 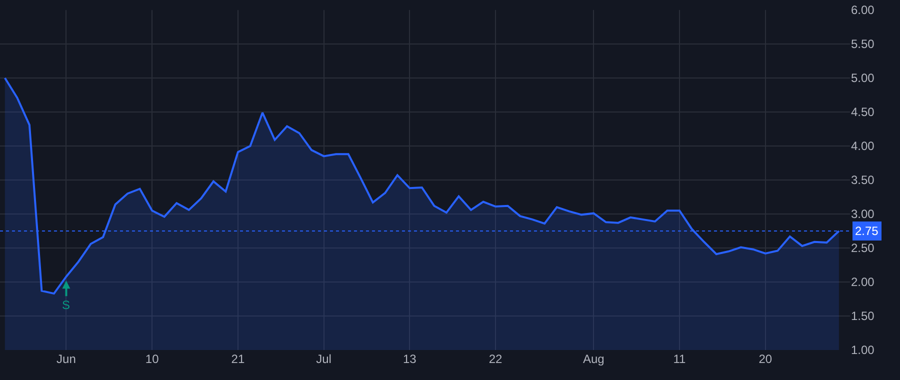 What do you see at coordinates (863, 10) in the screenshot?
I see `y-tick-label: 6.00` at bounding box center [863, 10].